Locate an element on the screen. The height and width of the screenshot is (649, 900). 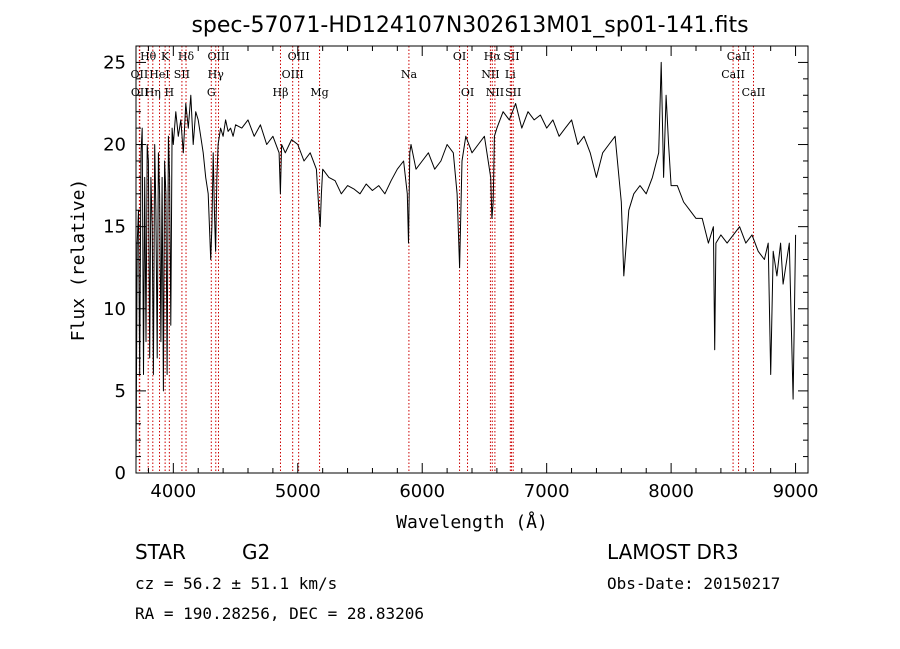
y-axis-label: Flux (relative) is located at coordinates (78, 260).